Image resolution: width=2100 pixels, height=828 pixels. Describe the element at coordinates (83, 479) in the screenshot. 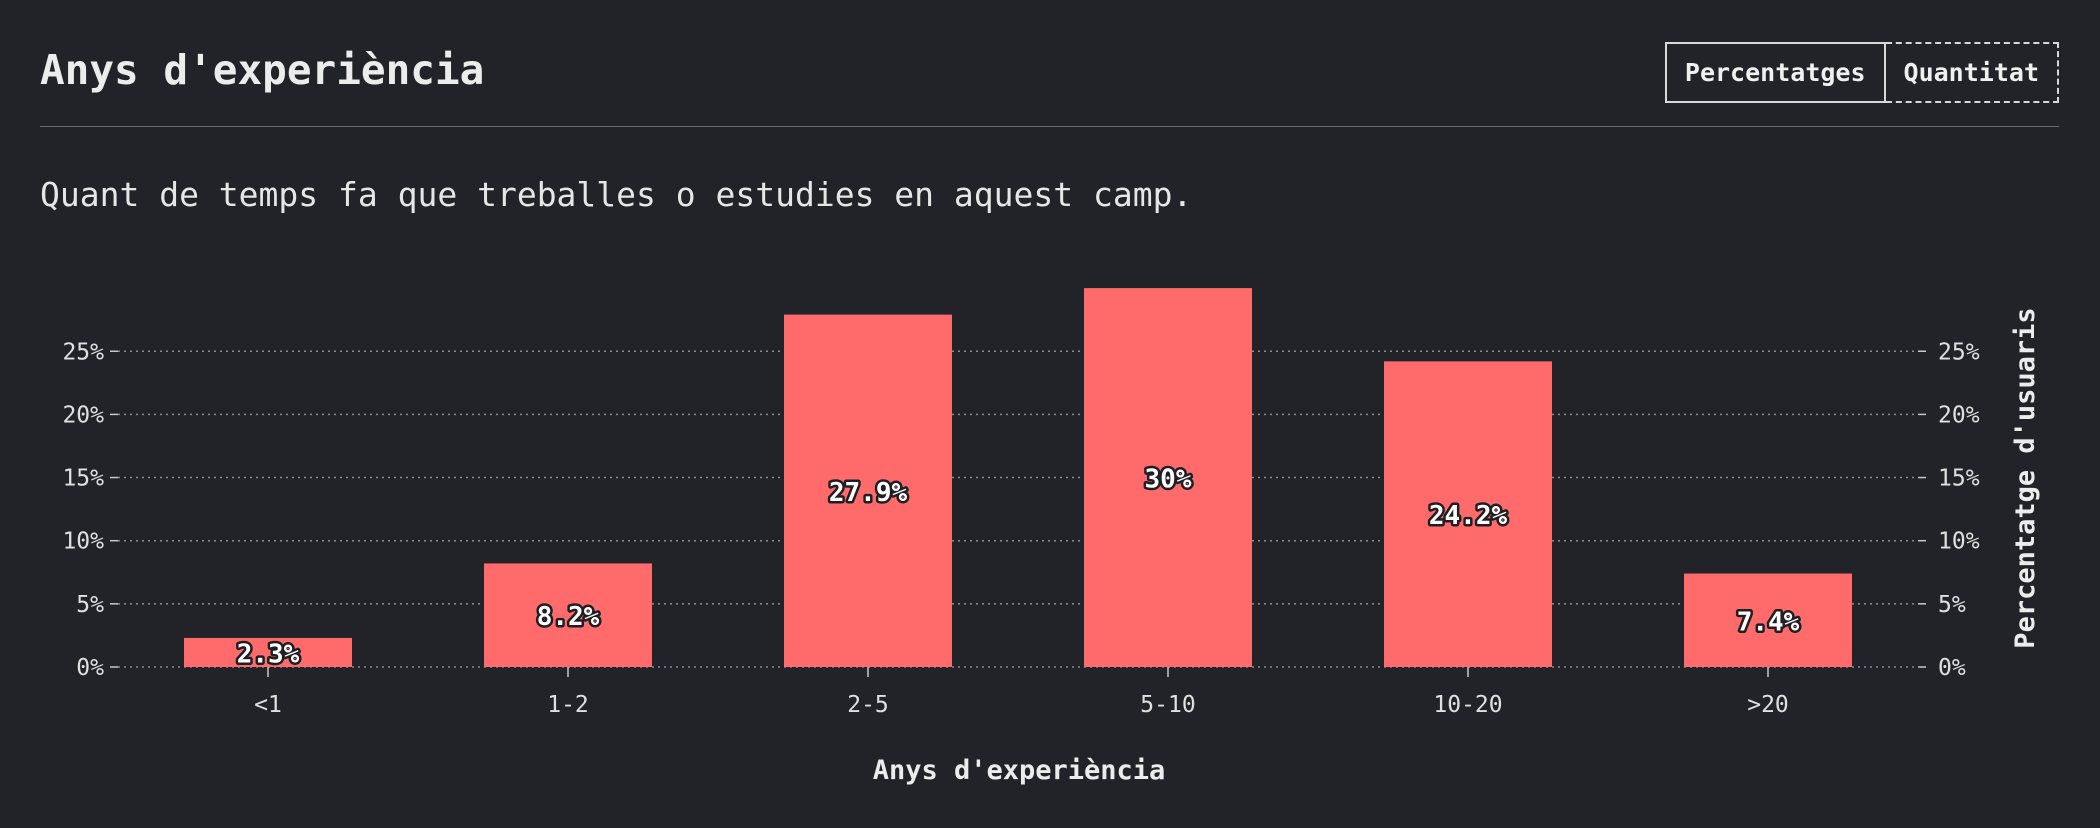

I see `y-tick-label: 15%` at that location.